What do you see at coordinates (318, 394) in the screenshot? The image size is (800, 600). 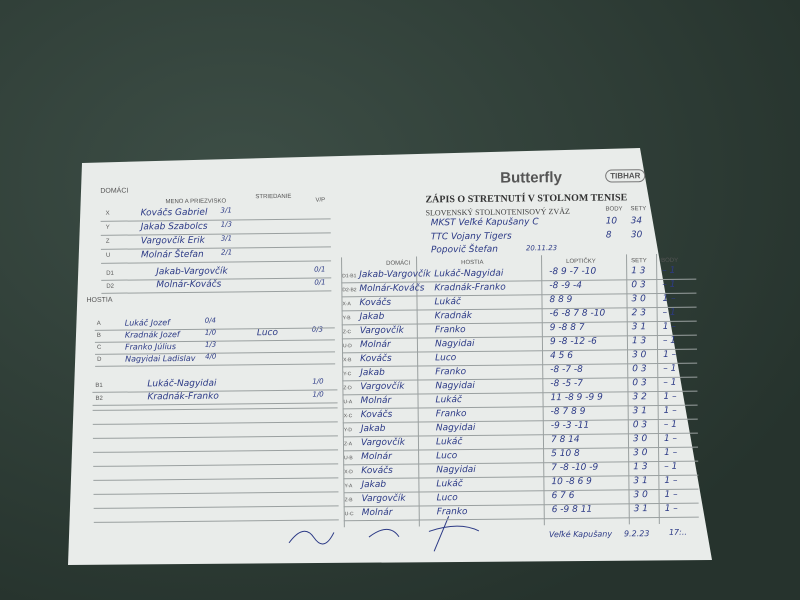 I see `guest-doubles-wl: 1/0` at bounding box center [318, 394].